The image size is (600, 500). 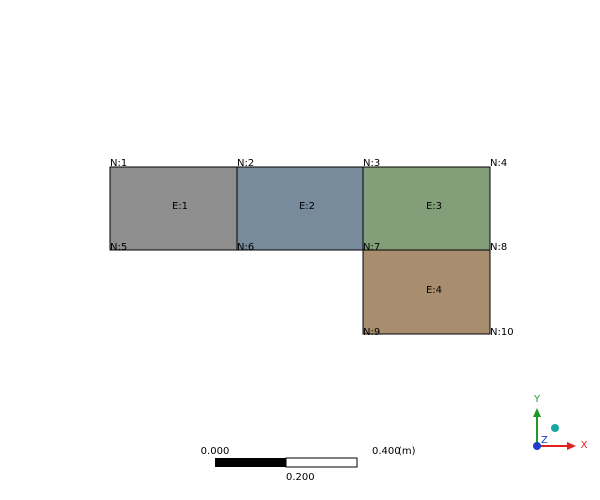 What do you see at coordinates (245, 163) in the screenshot?
I see `node-label-n2: N:2` at bounding box center [245, 163].